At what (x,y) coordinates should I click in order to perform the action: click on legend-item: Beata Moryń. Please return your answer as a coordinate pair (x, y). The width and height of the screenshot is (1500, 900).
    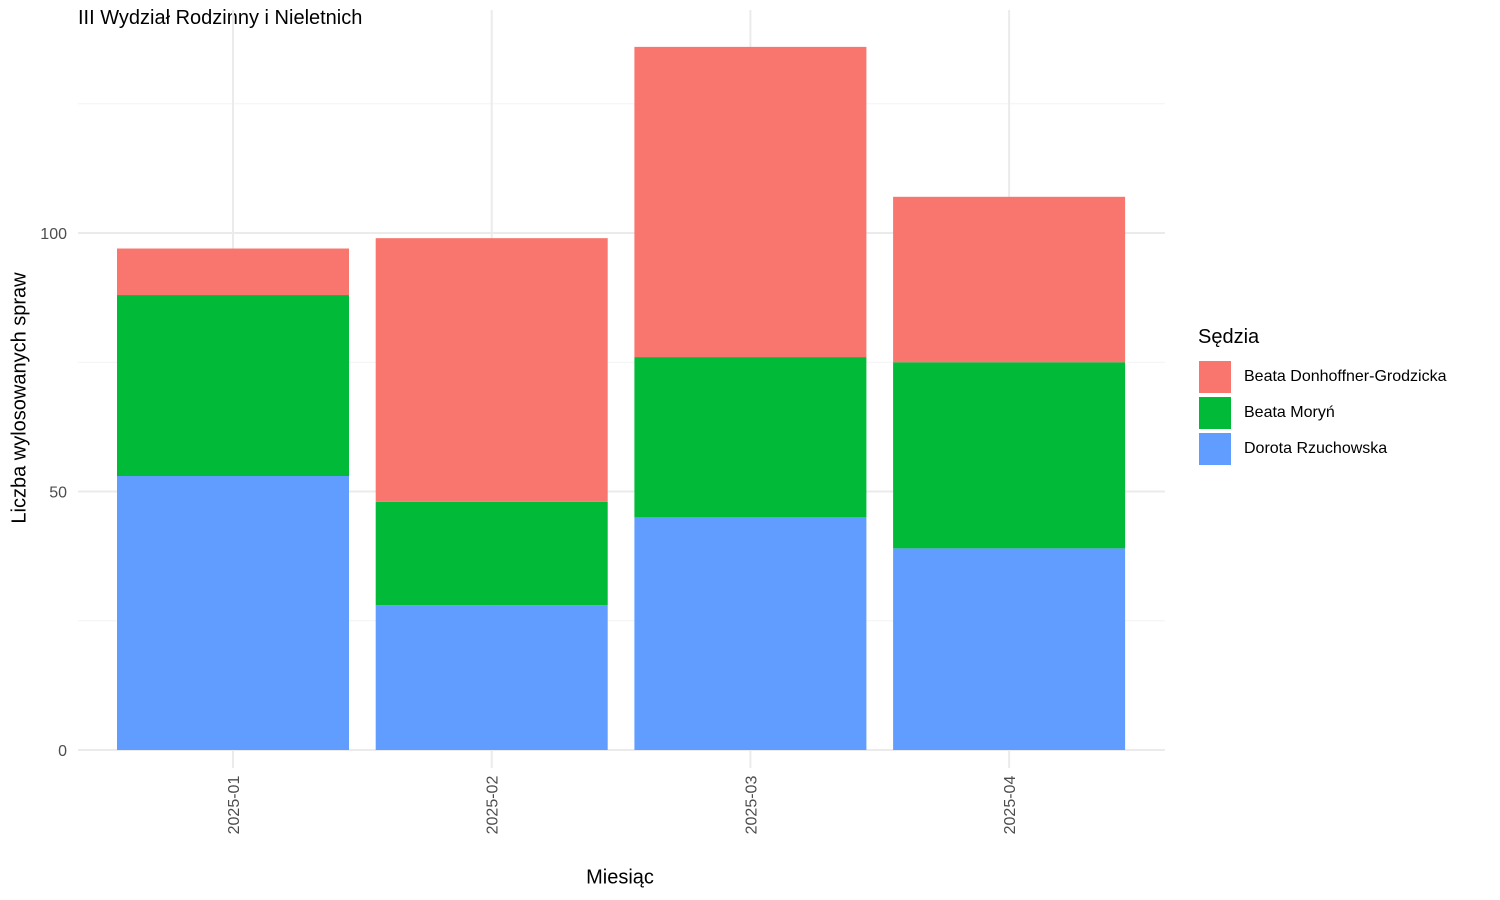
    Looking at the image, I should click on (1322, 413).